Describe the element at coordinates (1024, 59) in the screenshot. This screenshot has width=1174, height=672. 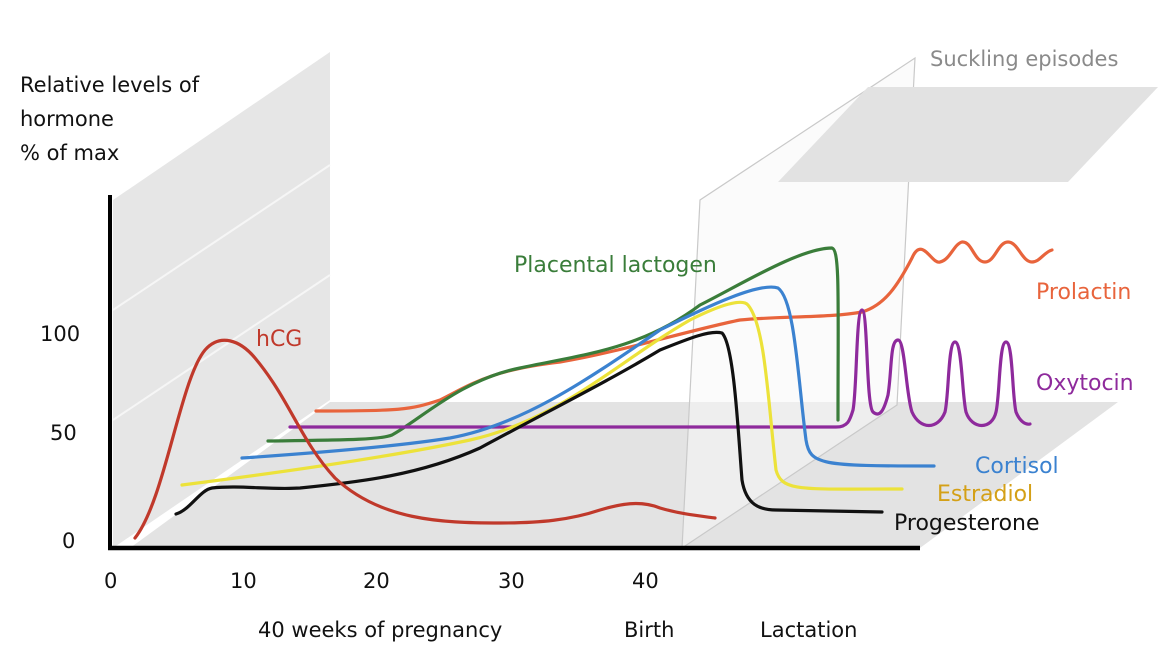
I see `suckling-episodes-label: Suckling episodes` at that location.